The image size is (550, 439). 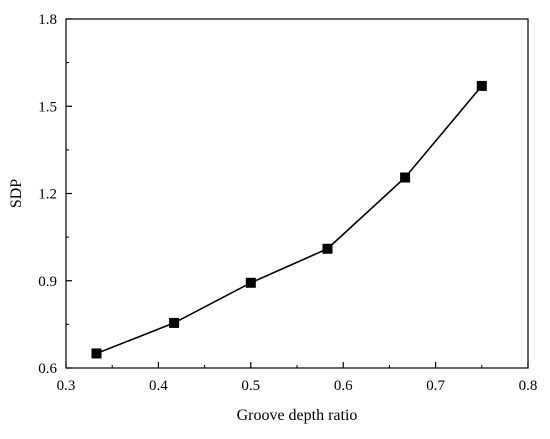 What do you see at coordinates (435, 386) in the screenshot?
I see `x-tick-label: 0.7` at bounding box center [435, 386].